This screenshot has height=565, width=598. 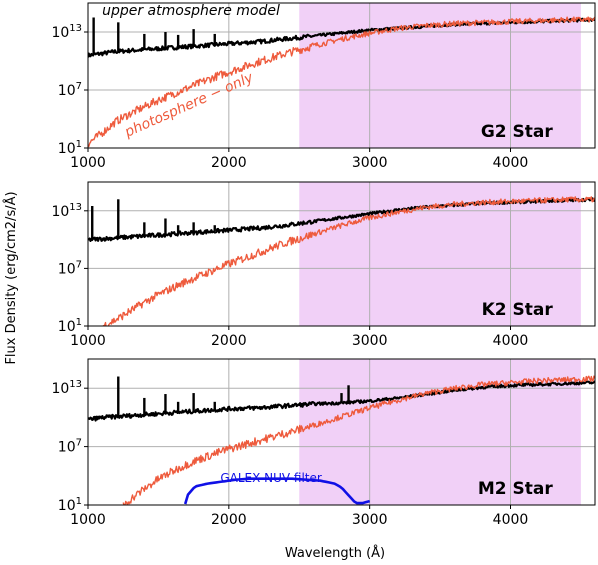 What do you see at coordinates (517, 132) in the screenshot?
I see `panel-label: G2 Star` at bounding box center [517, 132].